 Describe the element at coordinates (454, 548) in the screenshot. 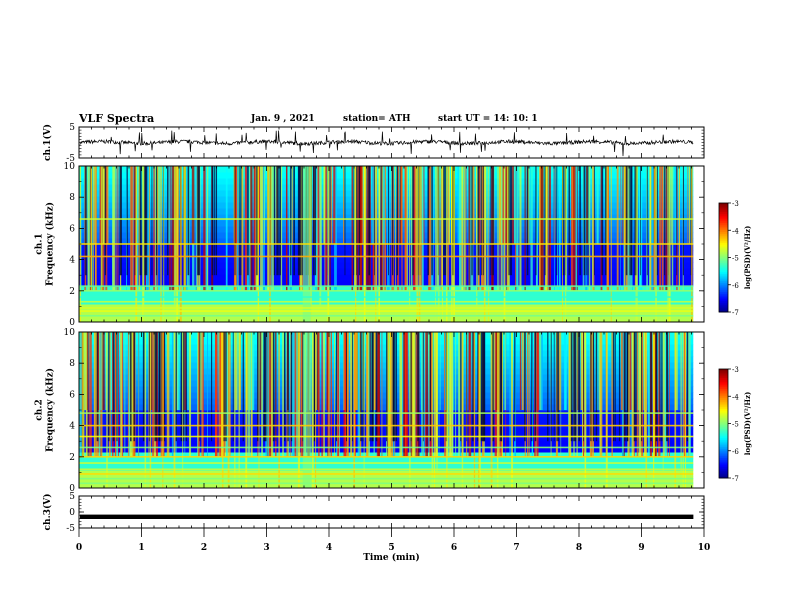

I see `x-tick-label: 6` at that location.